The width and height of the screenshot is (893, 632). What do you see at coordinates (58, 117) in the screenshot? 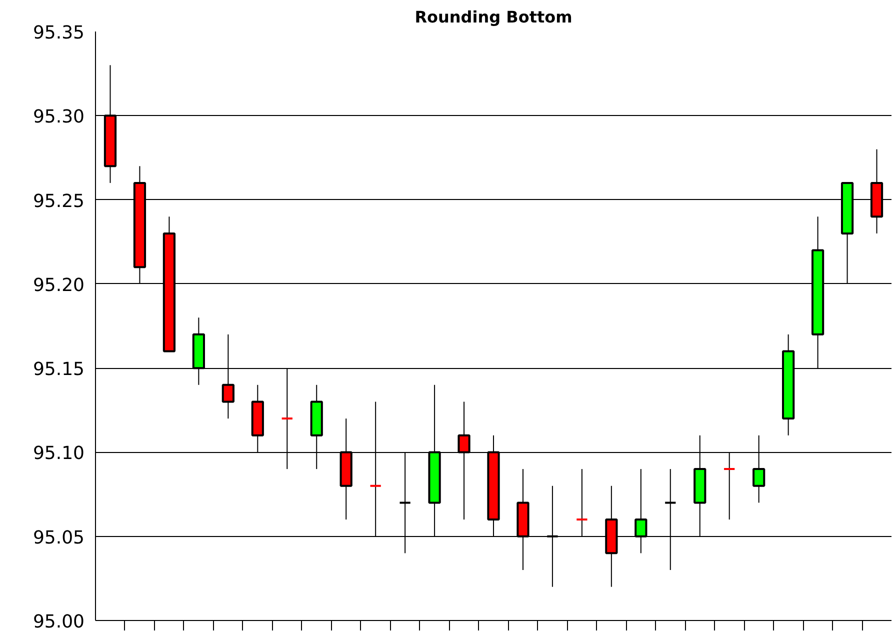
I see `y-tick-label: 95.30` at bounding box center [58, 117].